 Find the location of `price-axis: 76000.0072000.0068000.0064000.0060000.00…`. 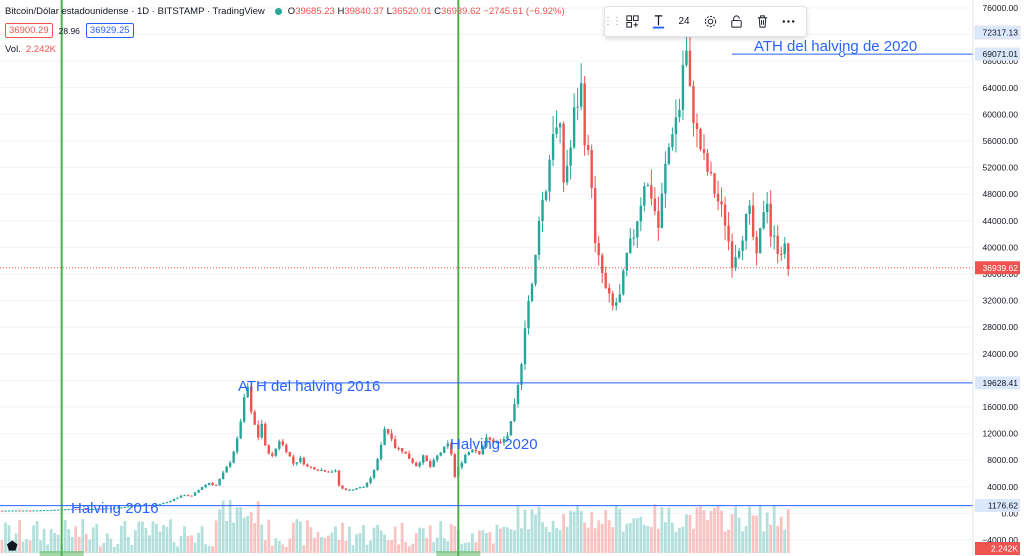

price-axis: 76000.0072000.0068000.0064000.0060000.00… is located at coordinates (998, 278).